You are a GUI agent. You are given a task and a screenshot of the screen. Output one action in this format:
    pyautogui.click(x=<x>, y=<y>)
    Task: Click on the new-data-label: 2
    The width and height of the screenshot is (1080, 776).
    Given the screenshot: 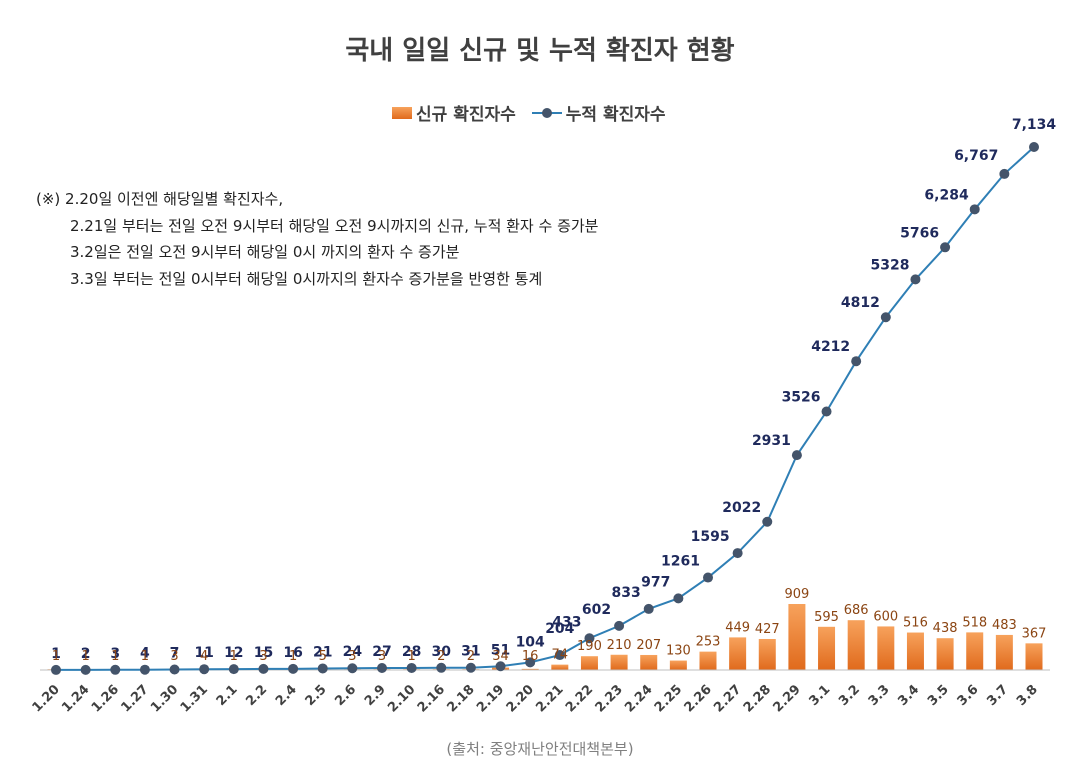 What is the action you would take?
    pyautogui.click(x=441, y=656)
    